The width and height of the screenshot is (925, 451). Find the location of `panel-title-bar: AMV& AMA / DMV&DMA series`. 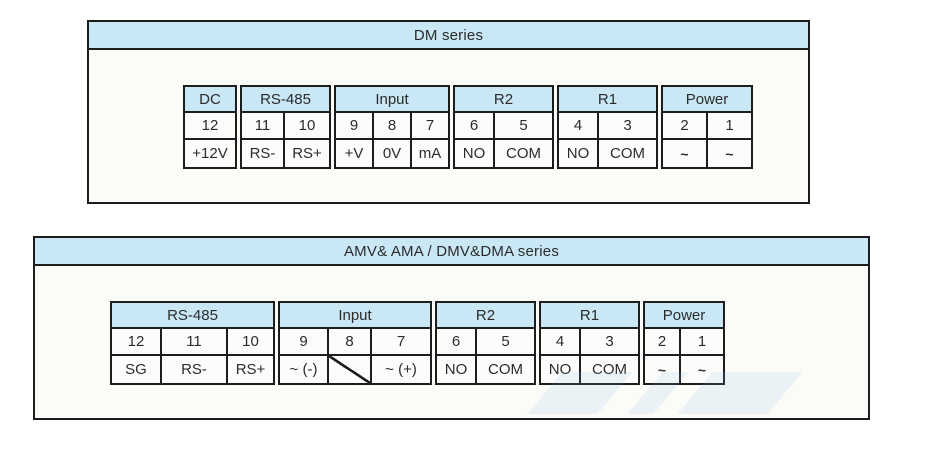

panel-title-bar: AMV& AMA / DMV&DMA series is located at coordinates (451, 252).